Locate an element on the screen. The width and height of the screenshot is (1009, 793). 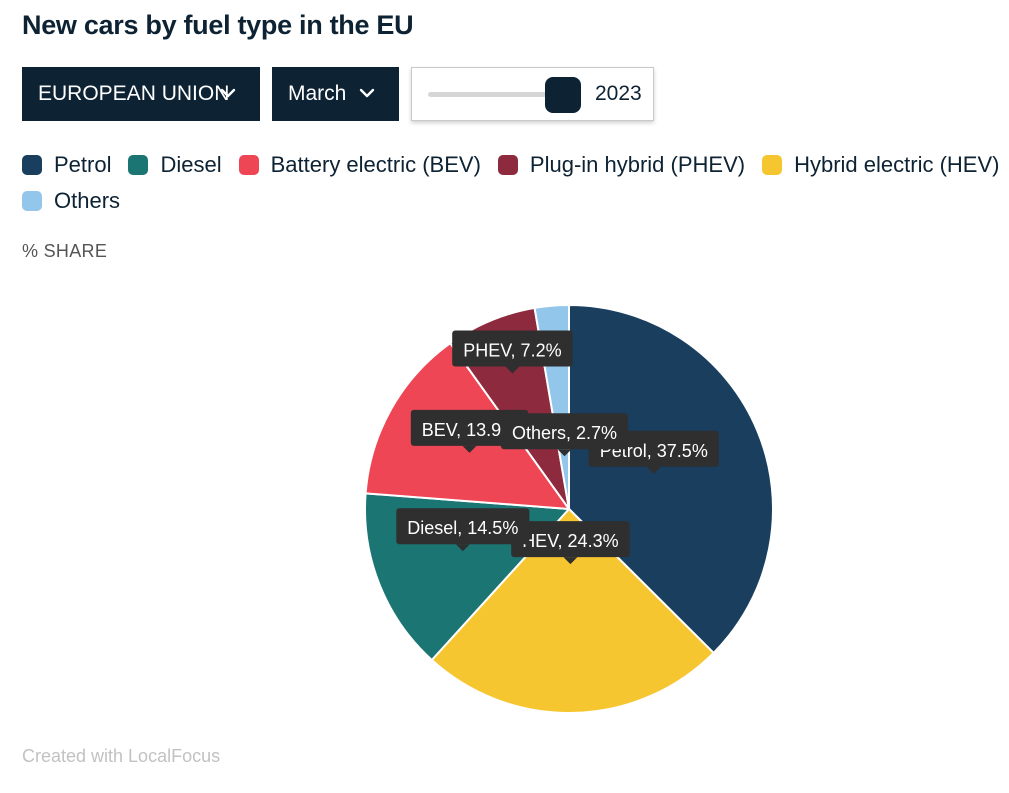
tooltip-bev: BEV, 13.9% is located at coordinates (469, 431).